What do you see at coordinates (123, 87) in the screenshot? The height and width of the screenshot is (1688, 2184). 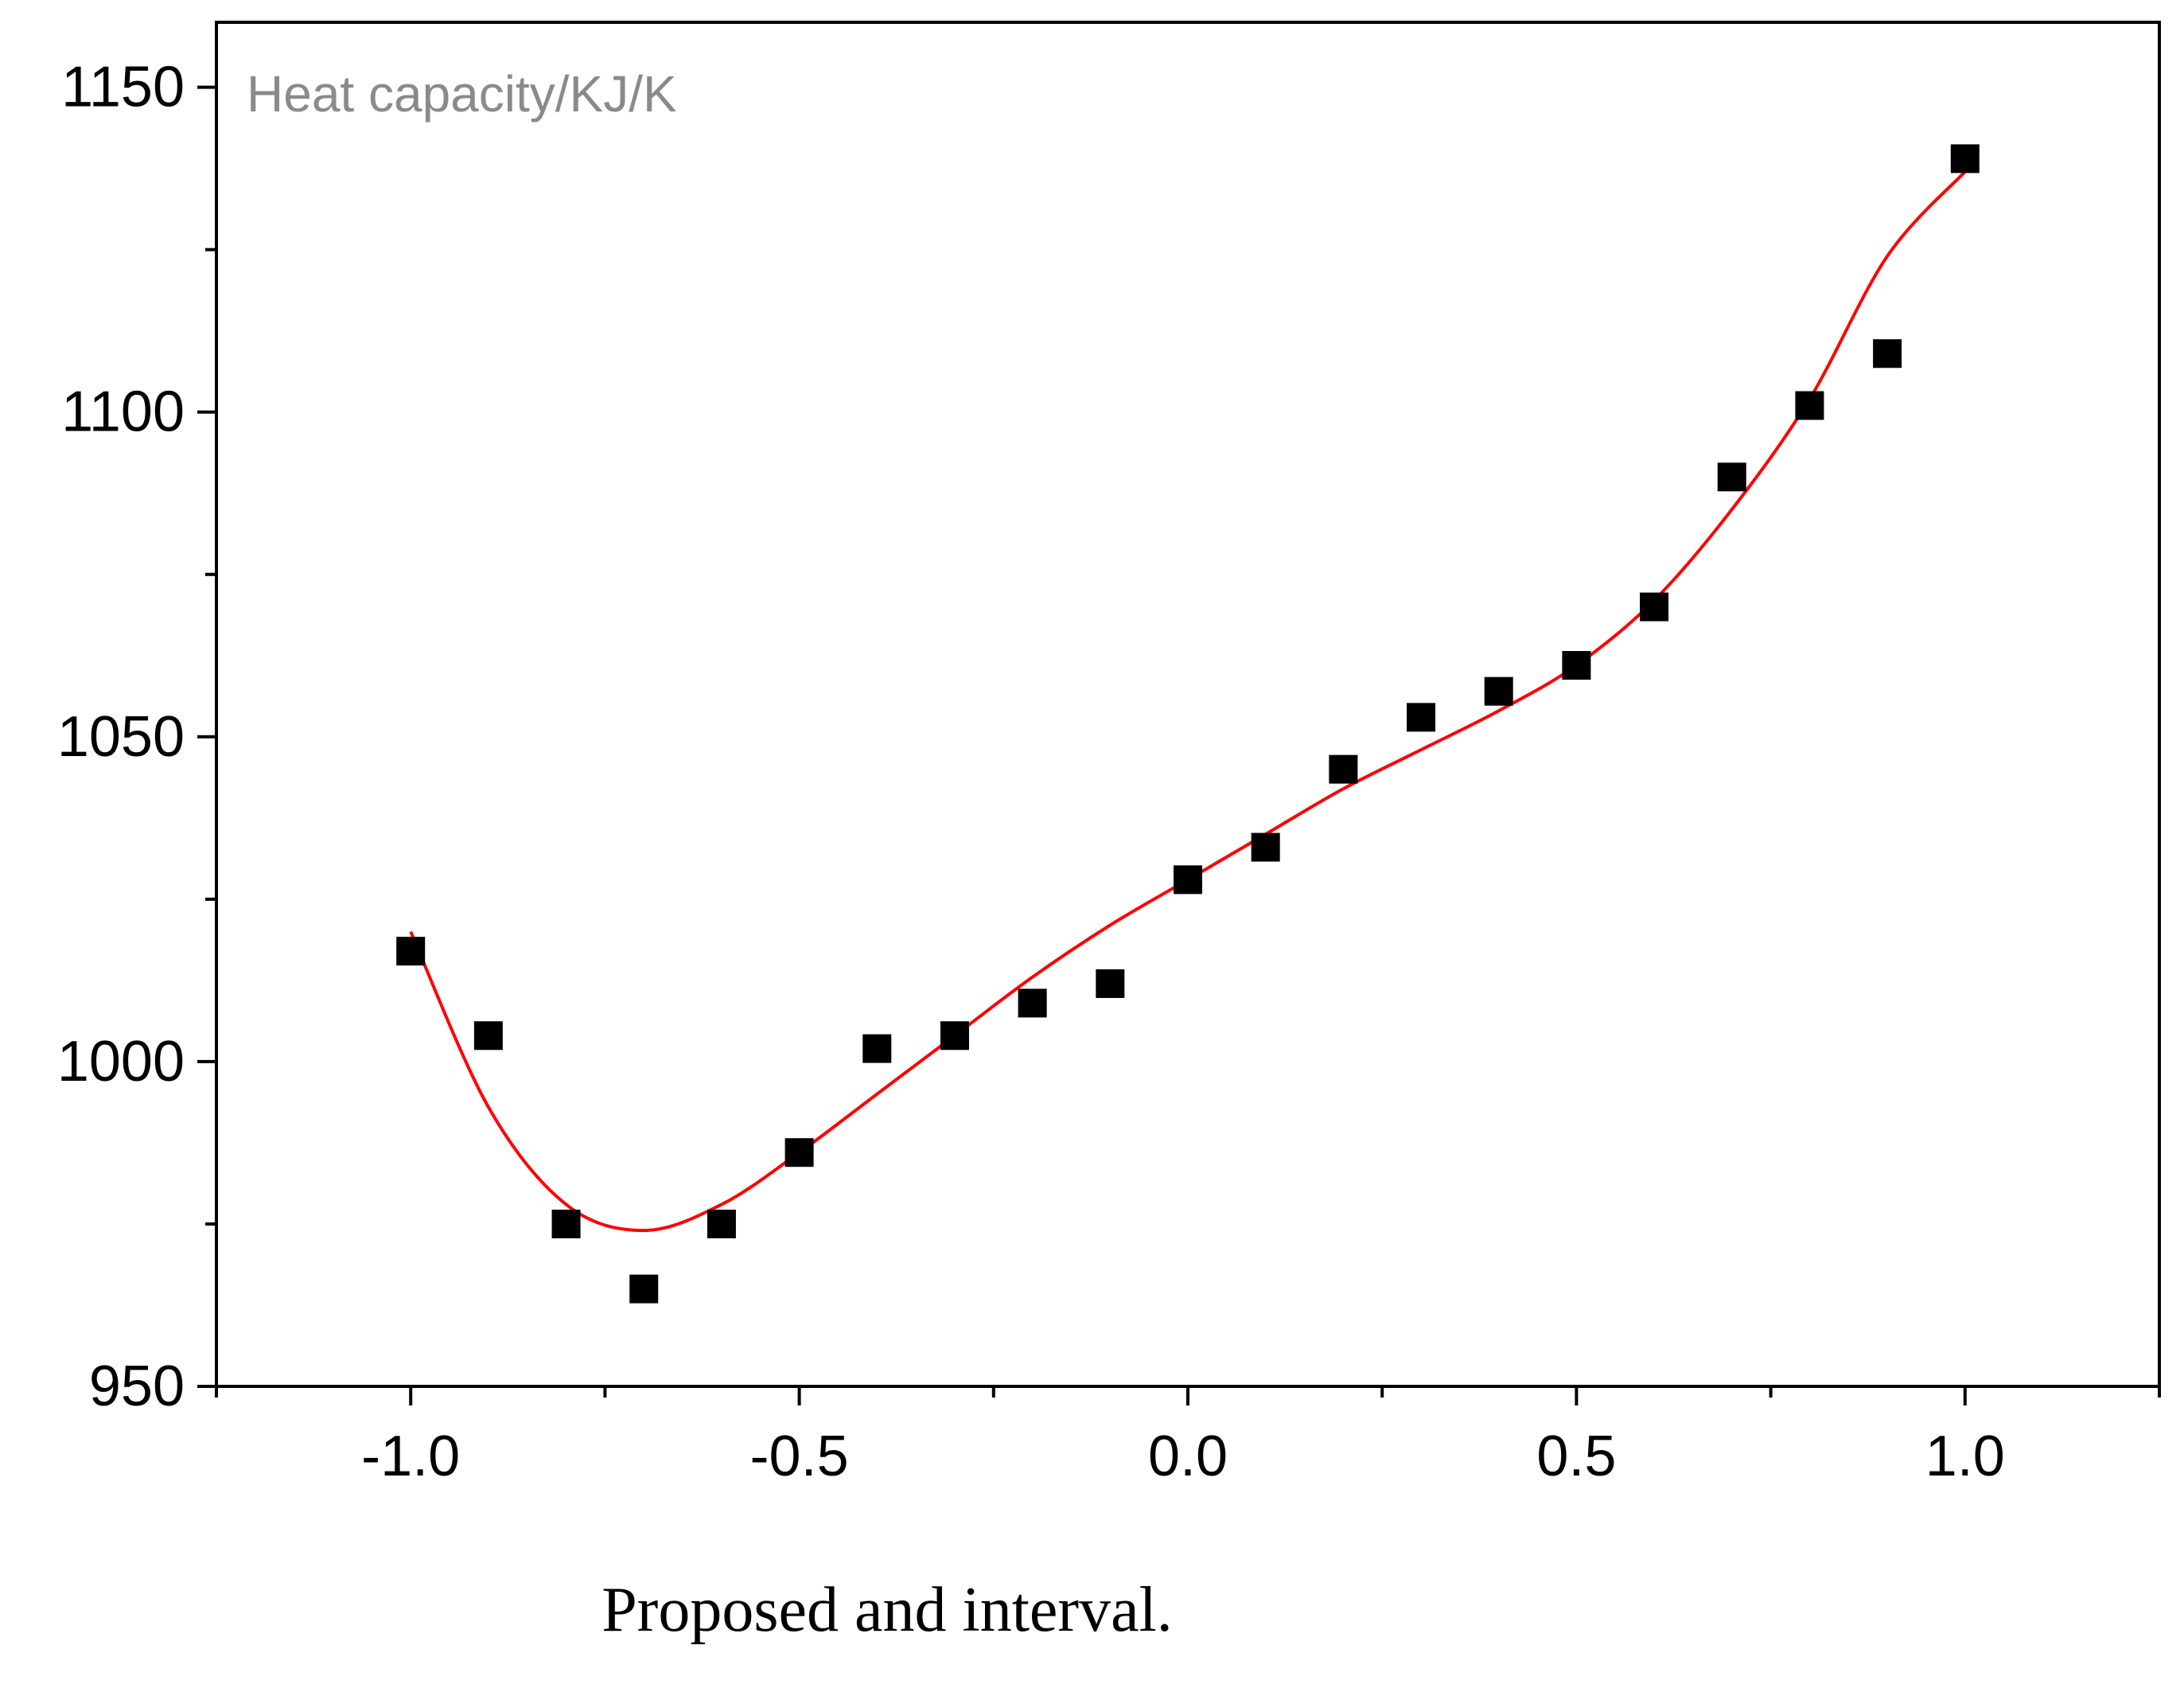 I see `y-tick-label: 1150` at bounding box center [123, 87].